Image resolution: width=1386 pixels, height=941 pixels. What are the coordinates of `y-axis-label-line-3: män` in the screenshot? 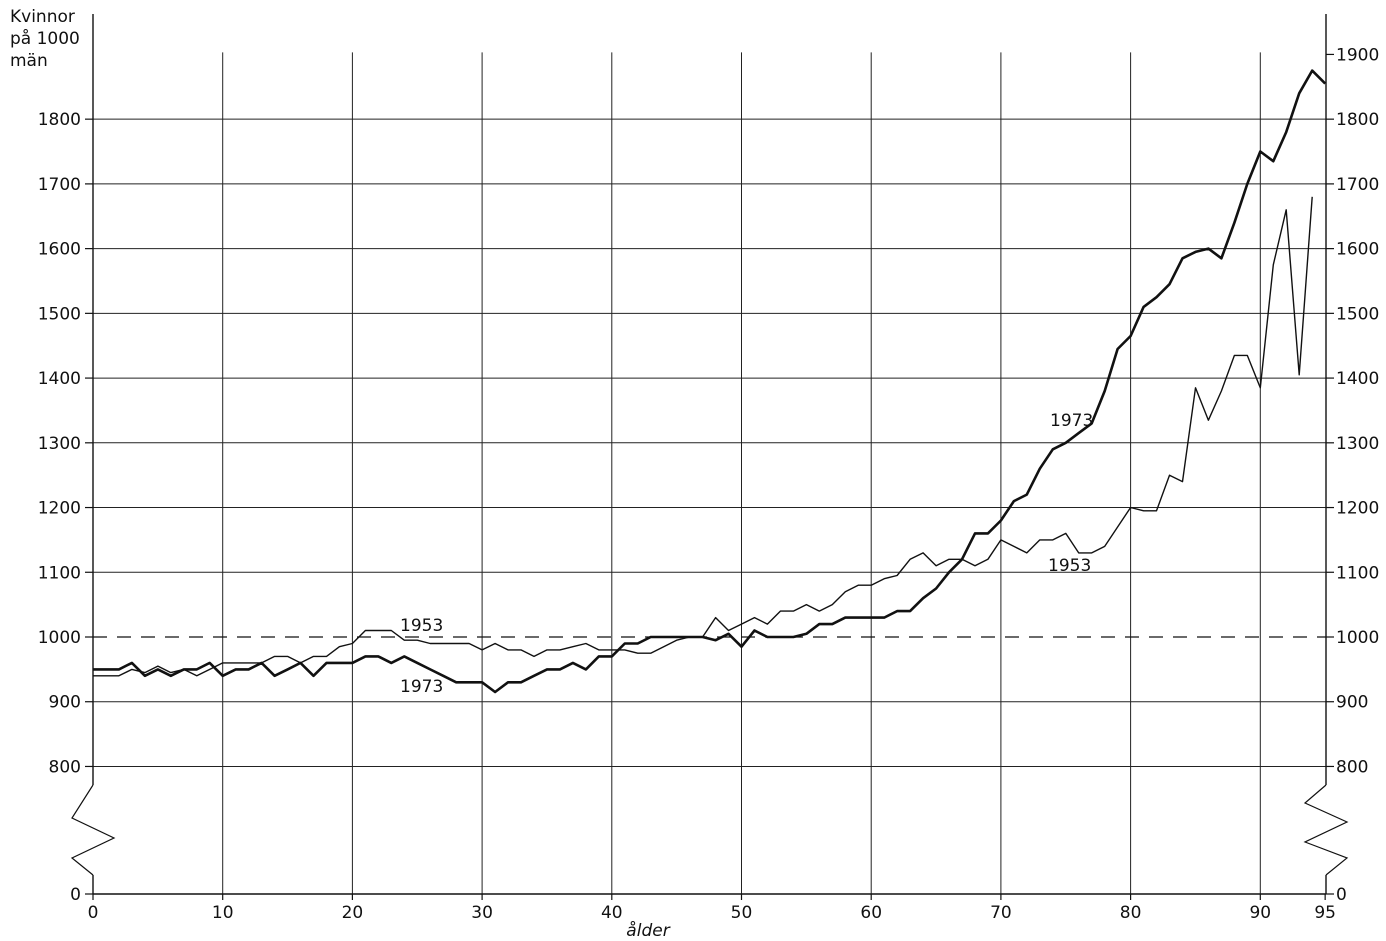 It's located at (29, 61).